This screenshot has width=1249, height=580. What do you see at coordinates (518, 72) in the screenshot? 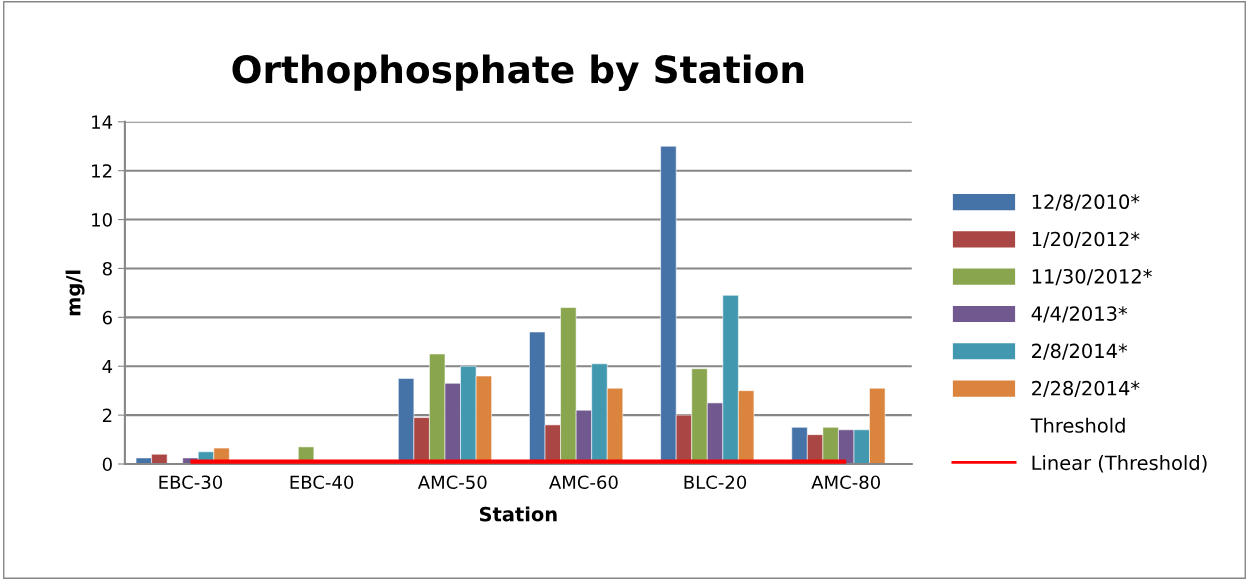
I see `chart-title: Orthophosphate by Station` at bounding box center [518, 72].